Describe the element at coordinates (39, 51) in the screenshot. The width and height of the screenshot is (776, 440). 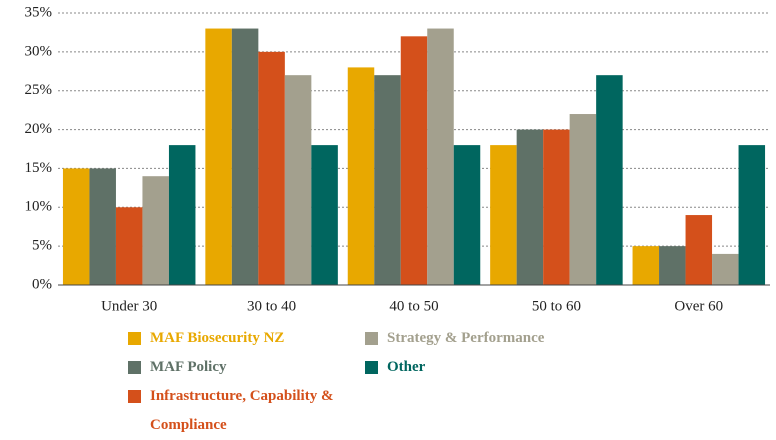
I see `y-tick-label: 30%` at that location.